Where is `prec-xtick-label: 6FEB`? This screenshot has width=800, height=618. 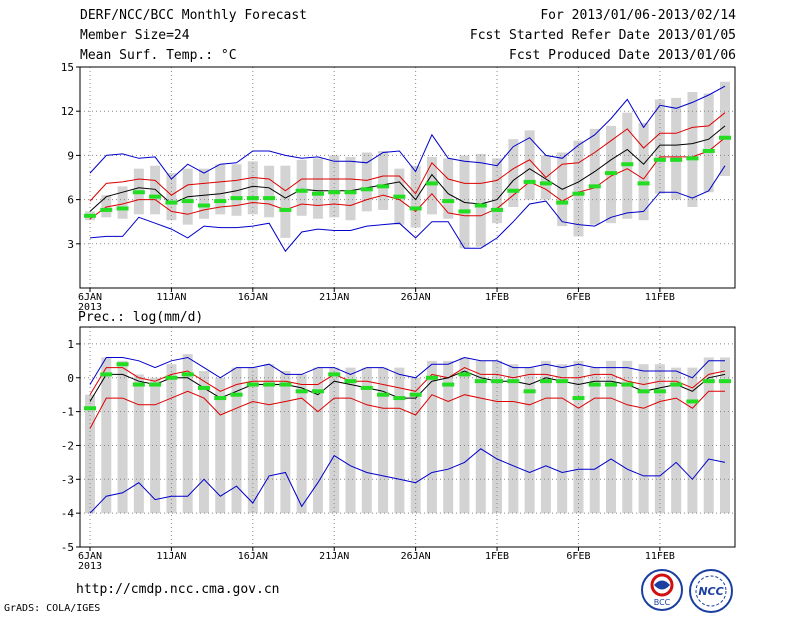 prec-xtick-label: 6FEB is located at coordinates (578, 556).